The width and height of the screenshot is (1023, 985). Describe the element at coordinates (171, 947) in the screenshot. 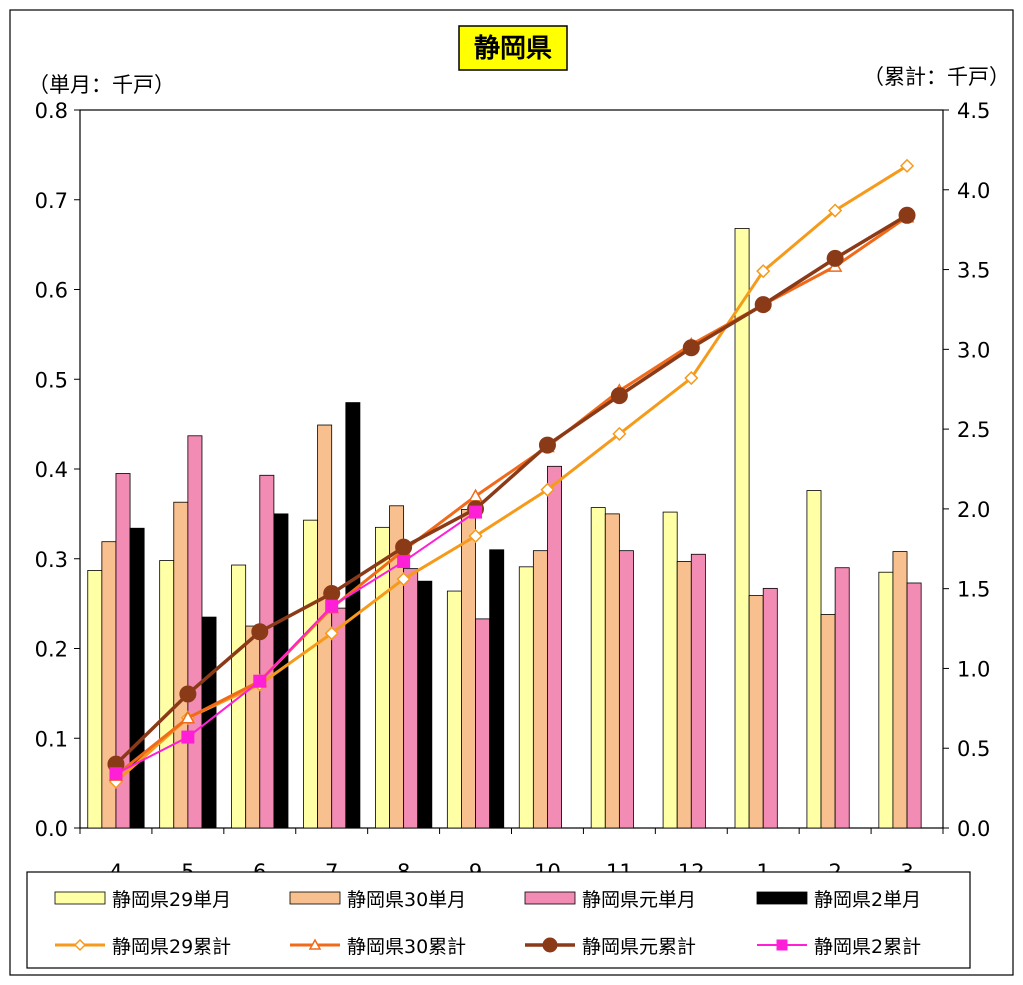

I see `legend-label: 静岡県29累計` at that location.